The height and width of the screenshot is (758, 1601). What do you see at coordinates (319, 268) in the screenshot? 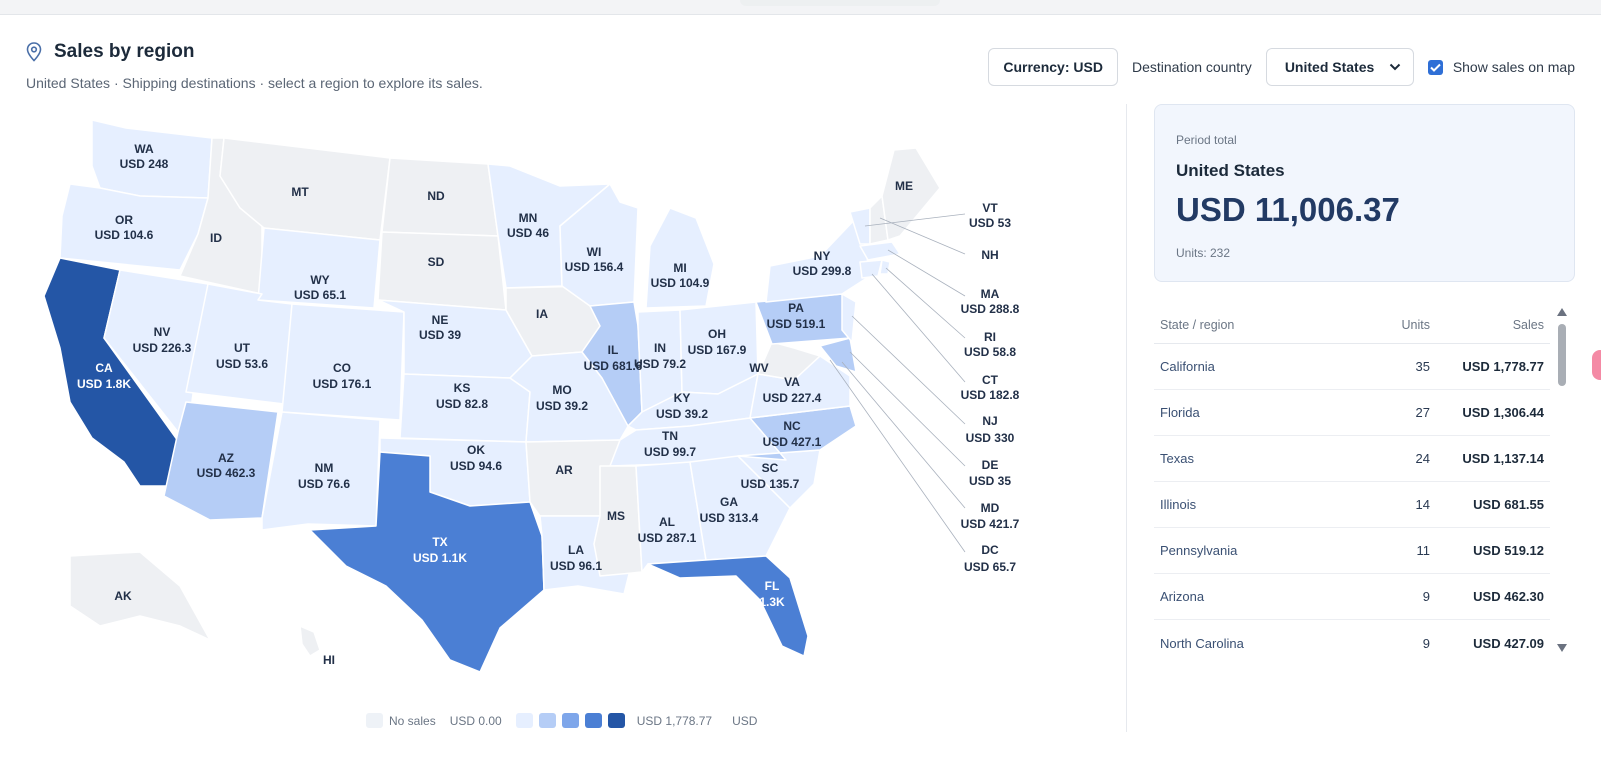
I see `state-wy` at bounding box center [319, 268].